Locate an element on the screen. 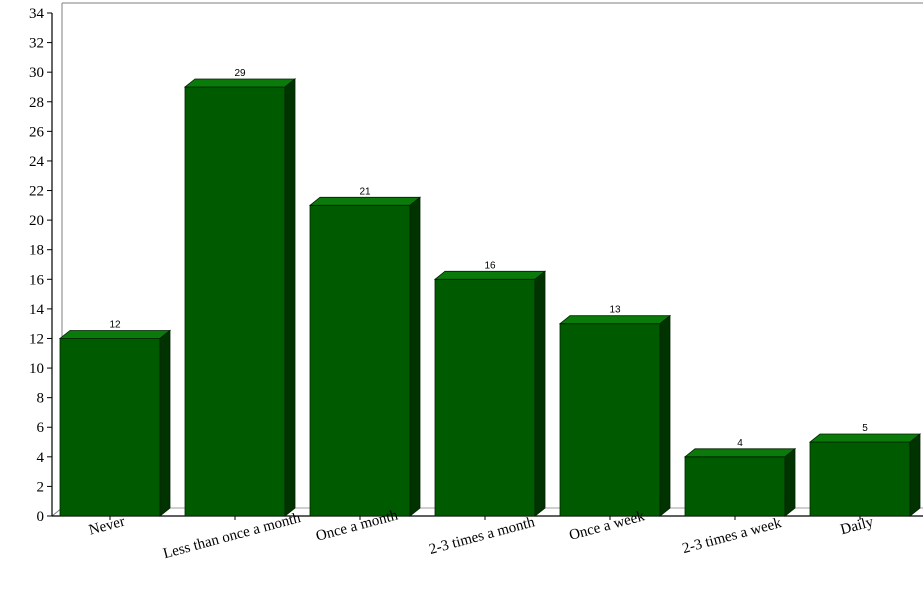 The height and width of the screenshot is (611, 923). y-tick-label: 32 is located at coordinates (36, 44).